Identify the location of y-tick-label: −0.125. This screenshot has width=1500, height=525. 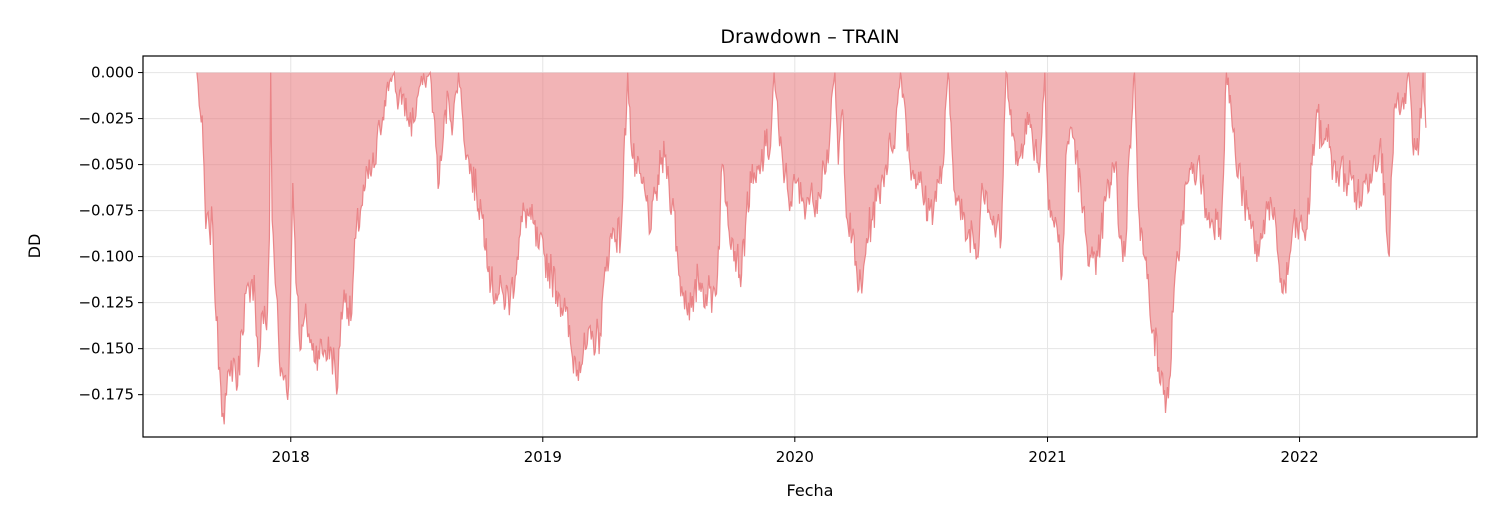
(106, 303).